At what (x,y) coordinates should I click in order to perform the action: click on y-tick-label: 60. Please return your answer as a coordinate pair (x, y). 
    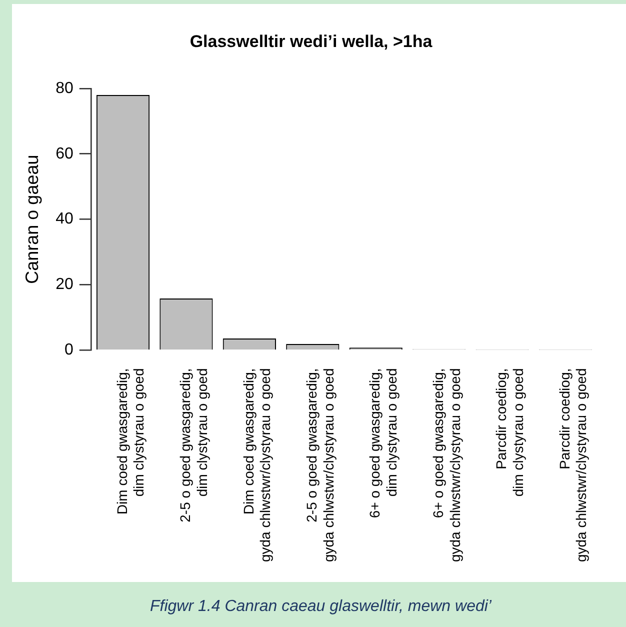
    Looking at the image, I should click on (65, 153).